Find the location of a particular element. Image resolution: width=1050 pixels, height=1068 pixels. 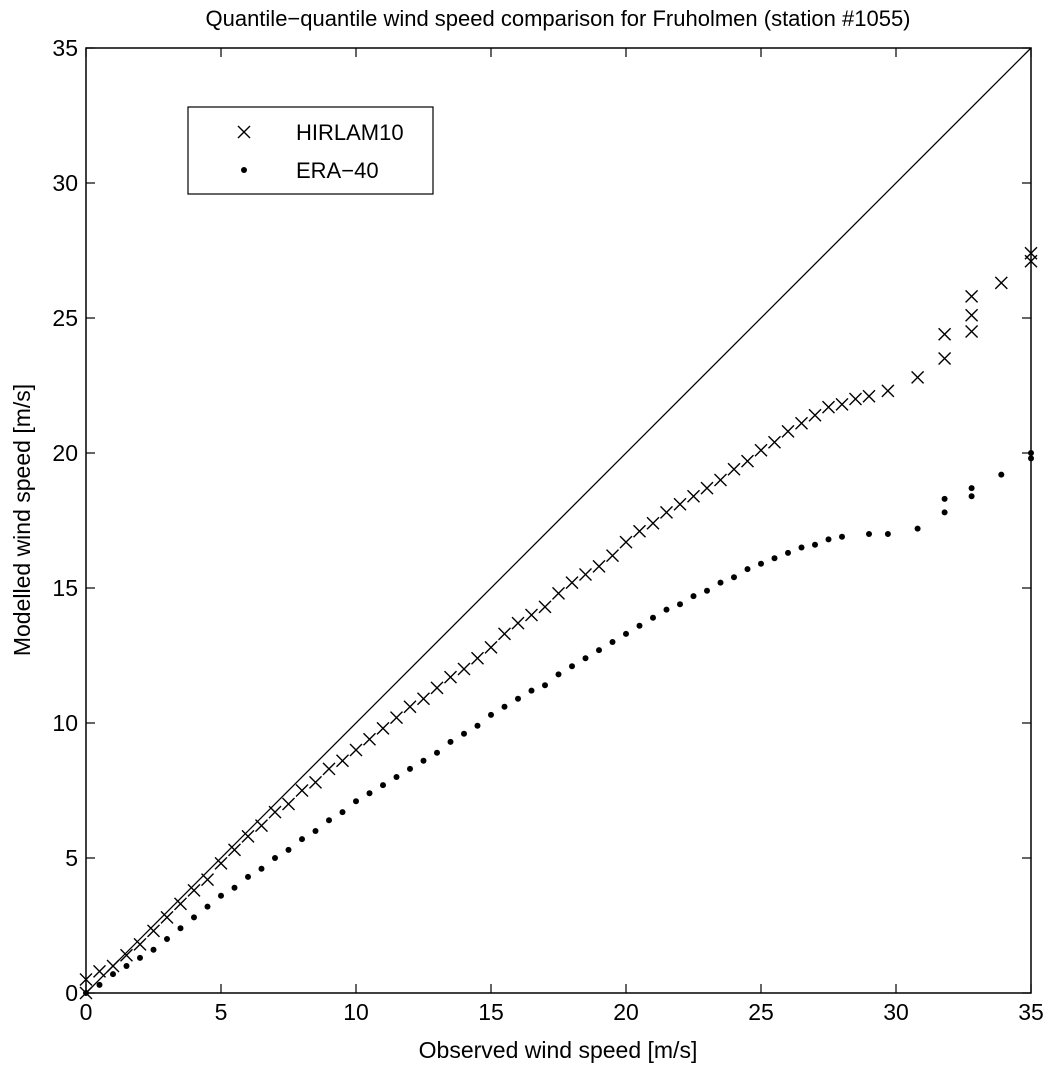

y-tick-label: 5 is located at coordinates (71, 858).